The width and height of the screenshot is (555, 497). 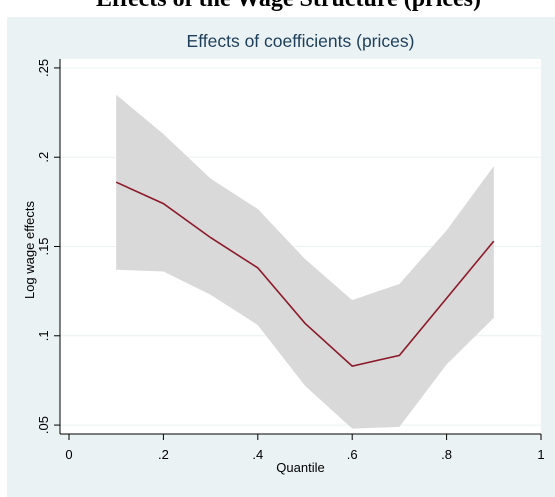 I want to click on y-tick-label: .25, so click(x=43, y=68).